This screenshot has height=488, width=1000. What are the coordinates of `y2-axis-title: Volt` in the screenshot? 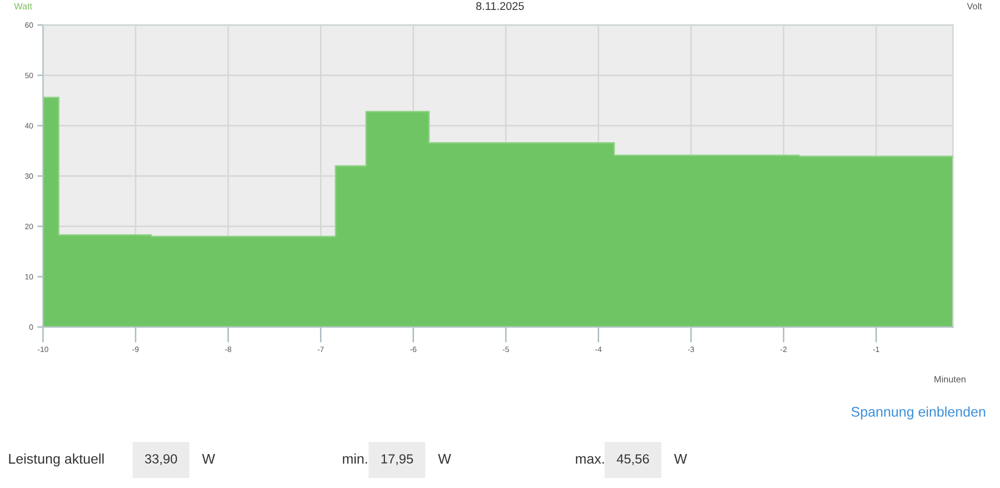 It's located at (974, 6).